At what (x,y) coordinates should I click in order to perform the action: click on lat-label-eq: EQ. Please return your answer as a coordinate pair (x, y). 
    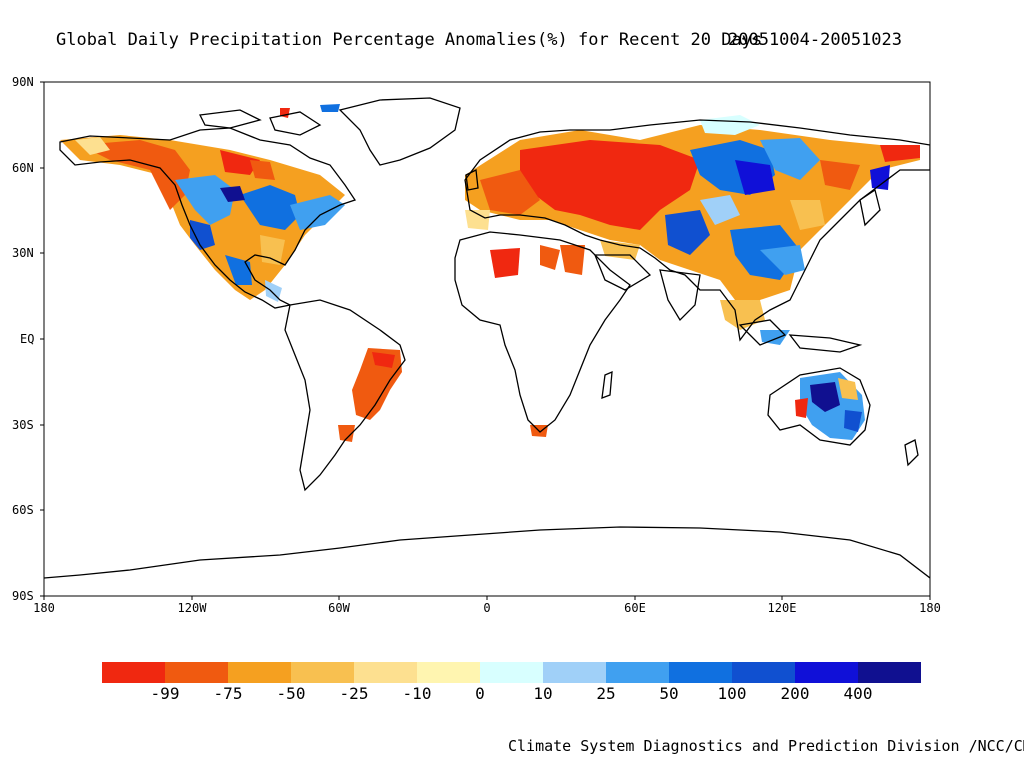
    Looking at the image, I should click on (27, 339).